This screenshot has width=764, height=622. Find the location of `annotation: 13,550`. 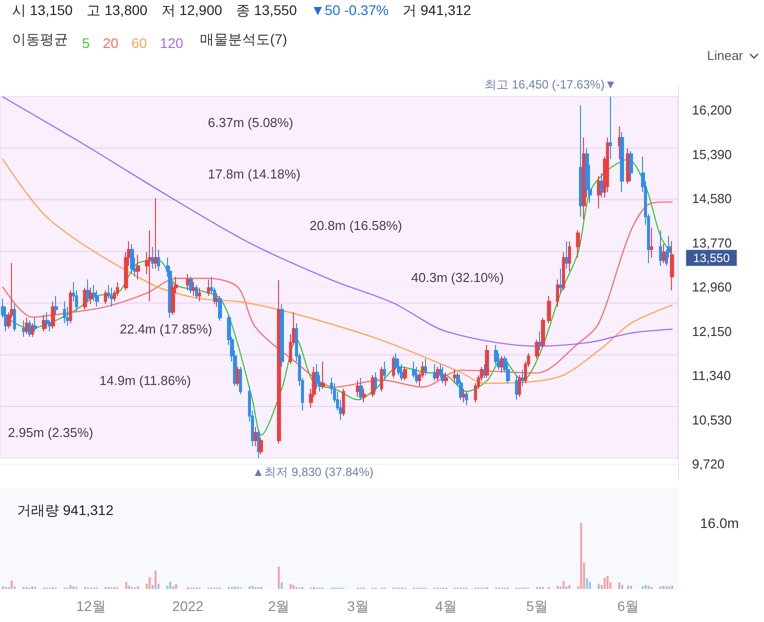

annotation: 13,550 is located at coordinates (711, 257).